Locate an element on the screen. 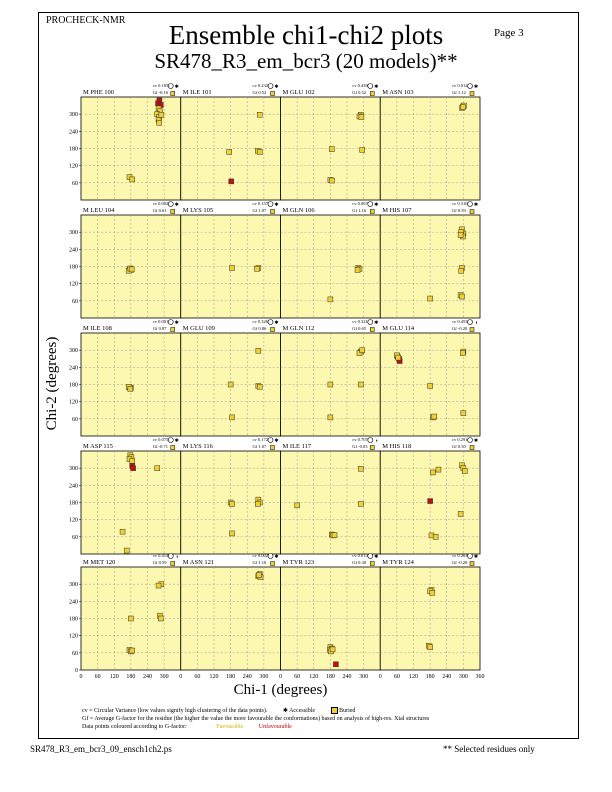 This screenshot has width=612, height=792. panel-cv-value: cv 0.291 is located at coordinates (460, 439).